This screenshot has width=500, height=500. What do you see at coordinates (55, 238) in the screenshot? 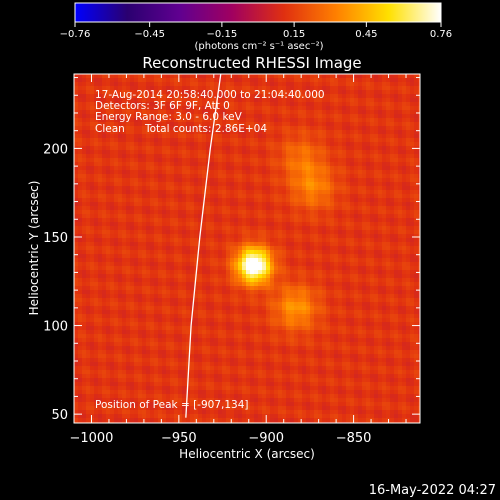
I see `y-tick-label: 150` at bounding box center [55, 238].